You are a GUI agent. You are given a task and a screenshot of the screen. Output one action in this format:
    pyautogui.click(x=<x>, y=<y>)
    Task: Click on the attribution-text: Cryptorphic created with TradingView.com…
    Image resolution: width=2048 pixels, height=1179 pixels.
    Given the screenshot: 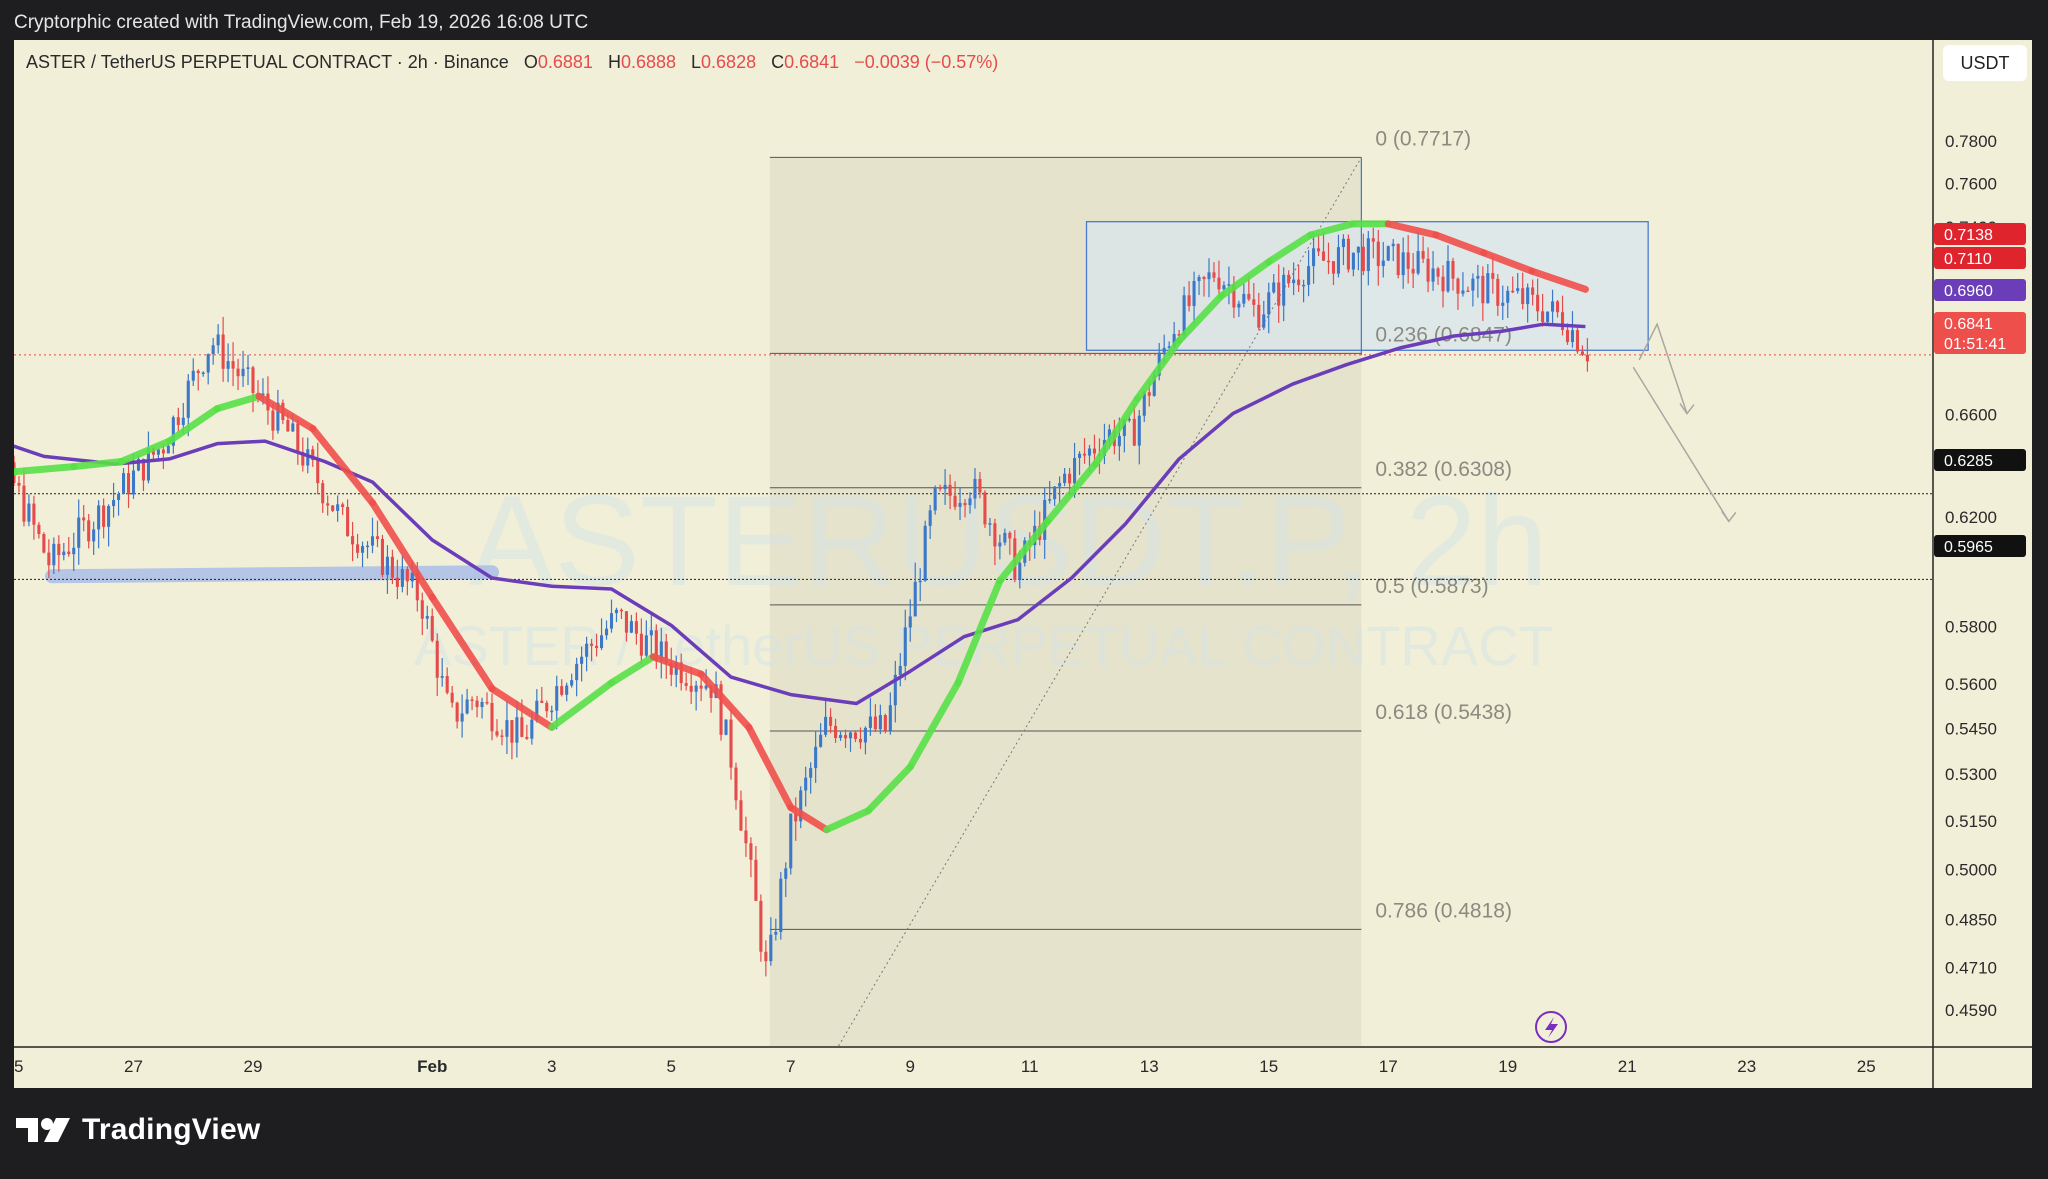 What is the action you would take?
    pyautogui.click(x=301, y=22)
    